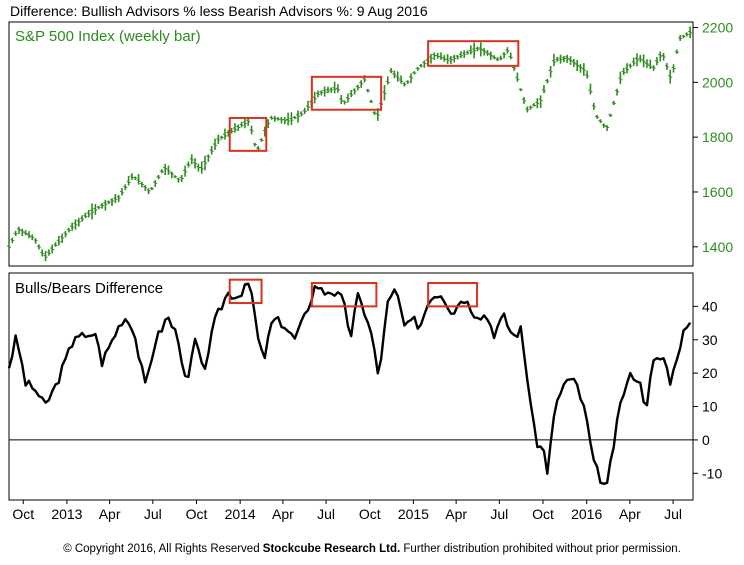  Describe the element at coordinates (710, 373) in the screenshot. I see `bottom-y-tick-label: 20` at that location.